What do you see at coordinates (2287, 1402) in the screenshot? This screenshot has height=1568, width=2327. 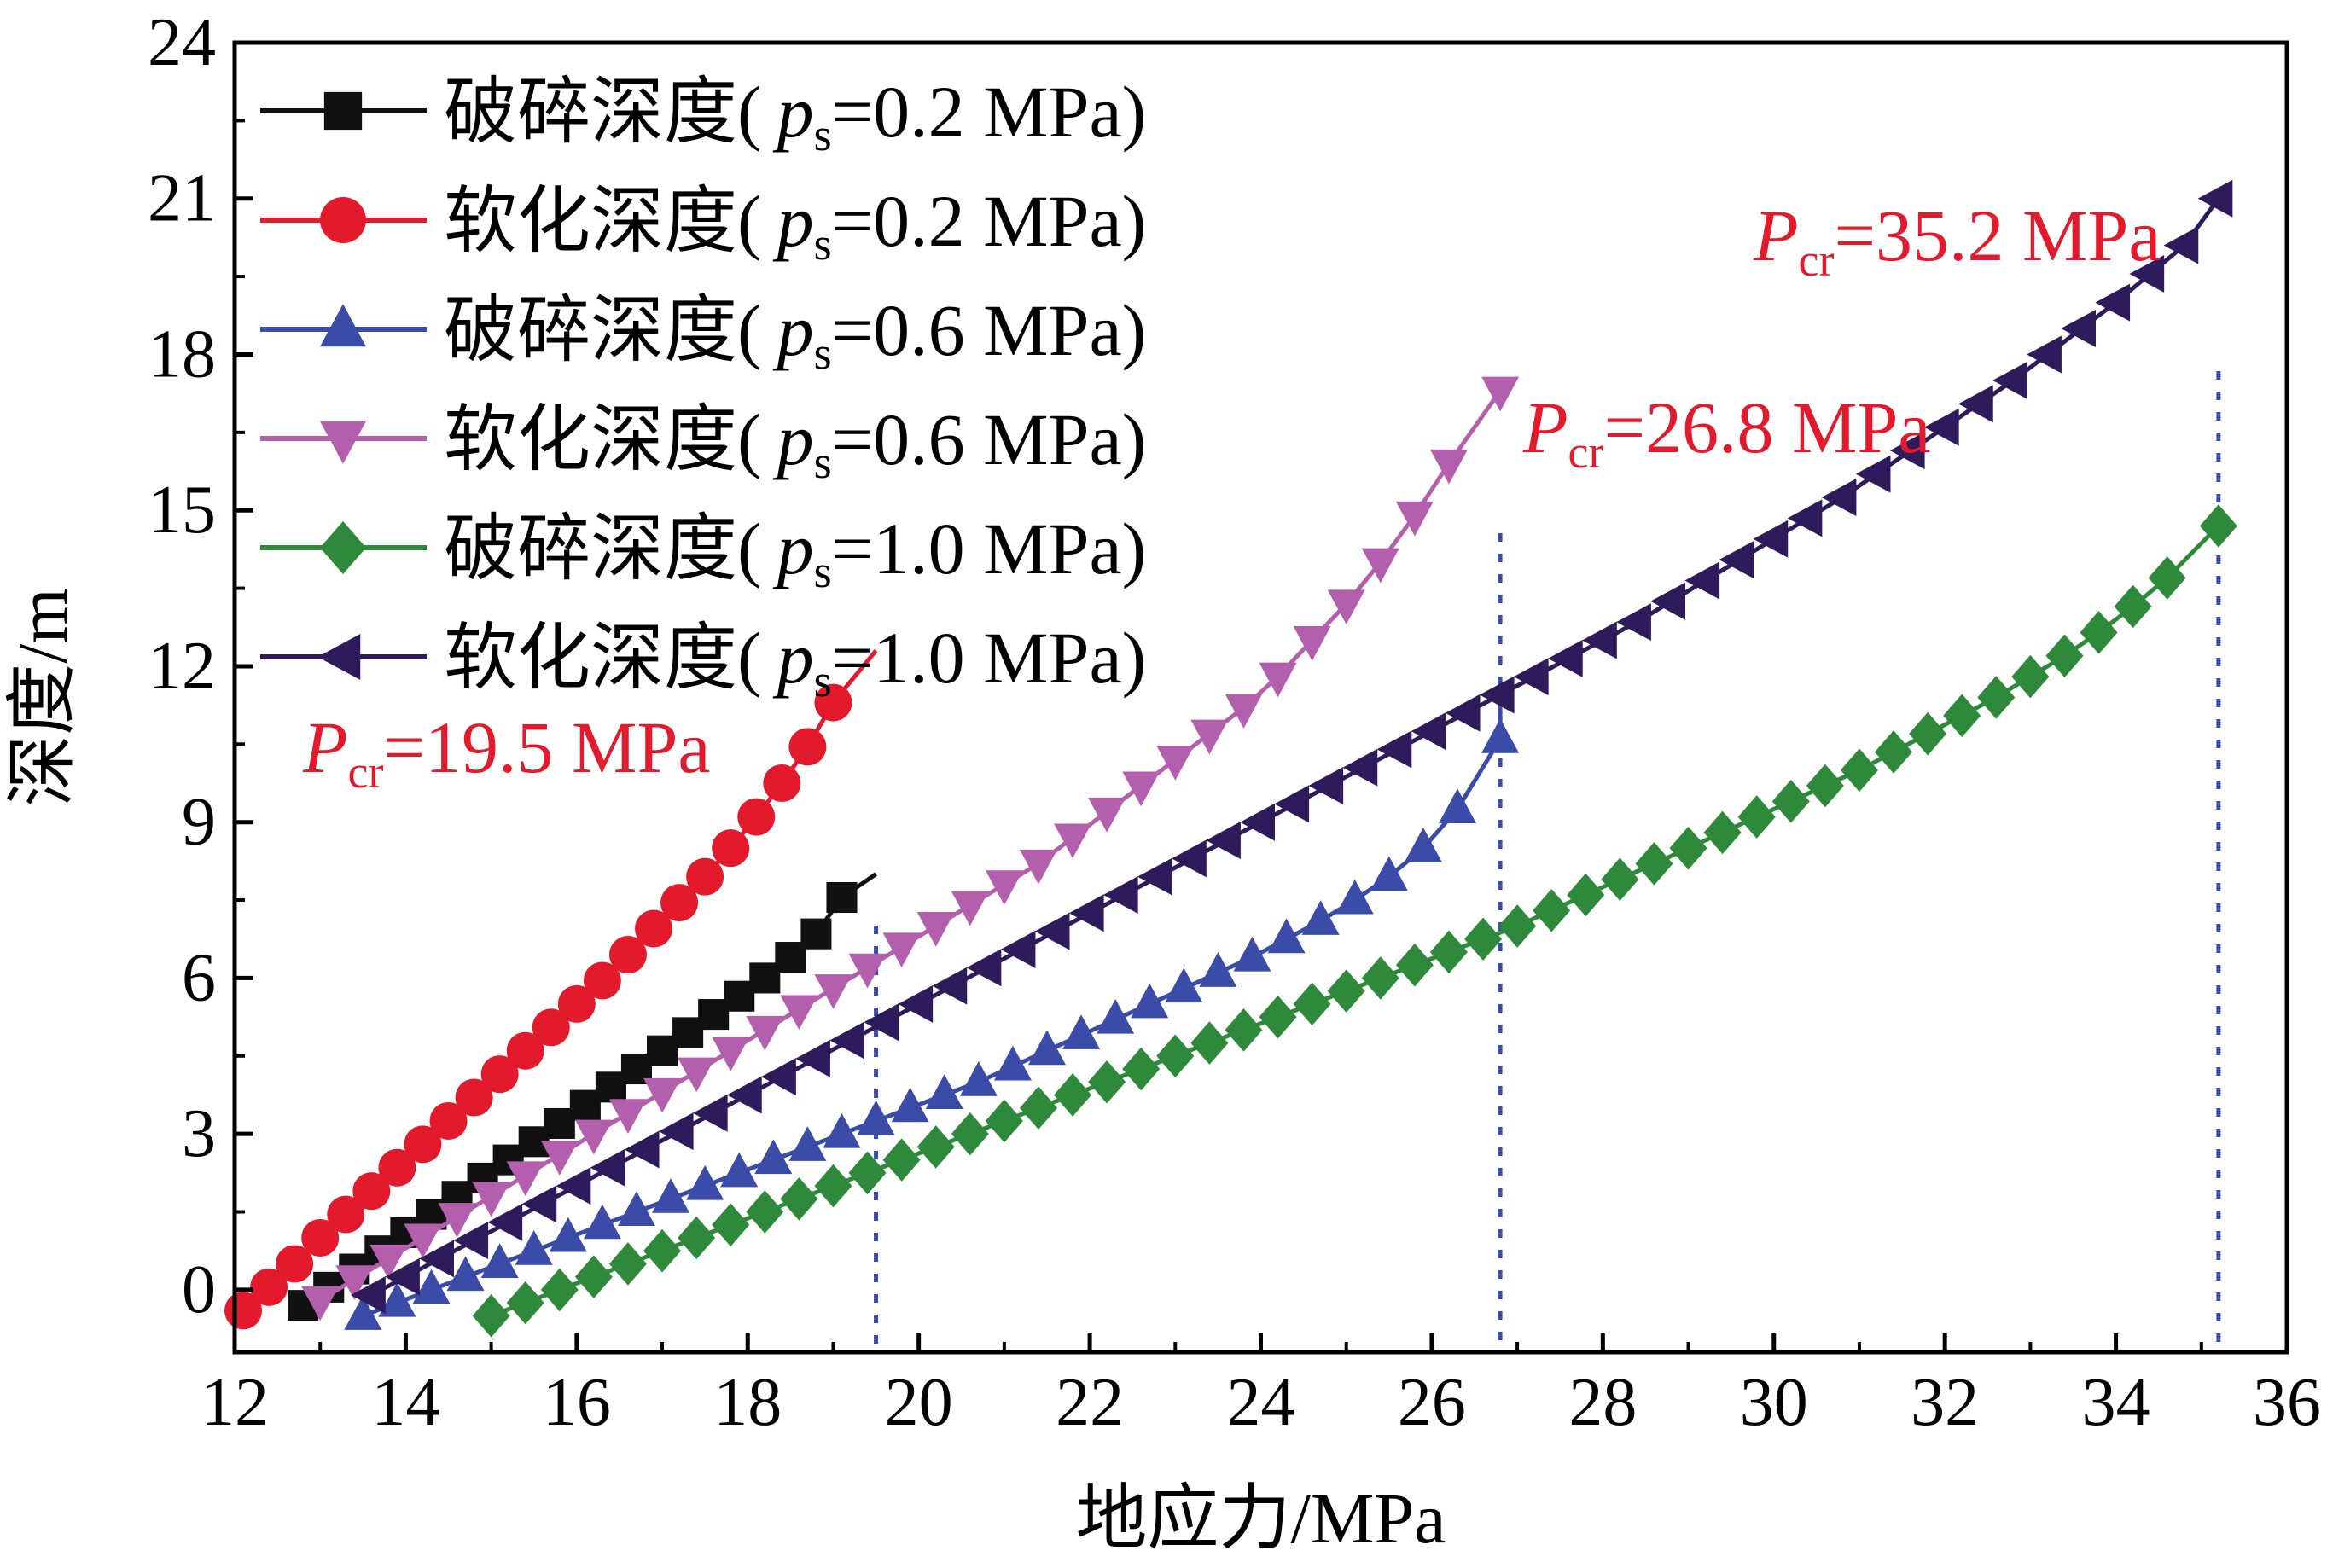 I see `x-tick-label: 36` at bounding box center [2287, 1402].